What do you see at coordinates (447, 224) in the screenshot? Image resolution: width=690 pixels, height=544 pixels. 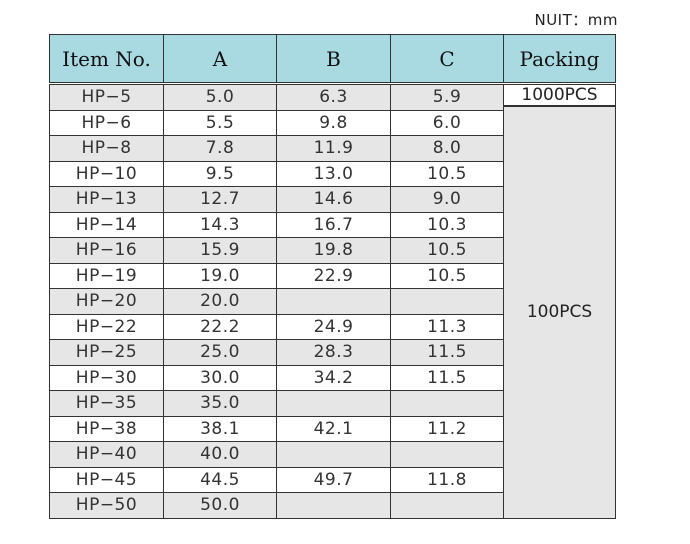 I see `c-cell: 10.3` at bounding box center [447, 224].